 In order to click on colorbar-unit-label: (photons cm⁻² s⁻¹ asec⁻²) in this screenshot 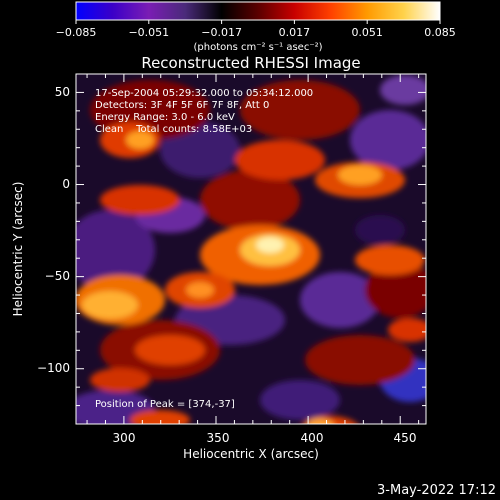, I will do `click(257, 47)`.